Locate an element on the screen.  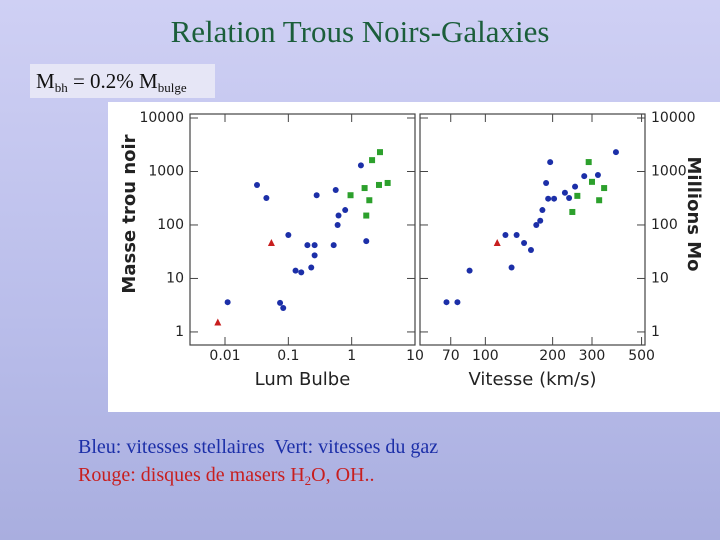
formula-sub: bulge is located at coordinates (172, 87).